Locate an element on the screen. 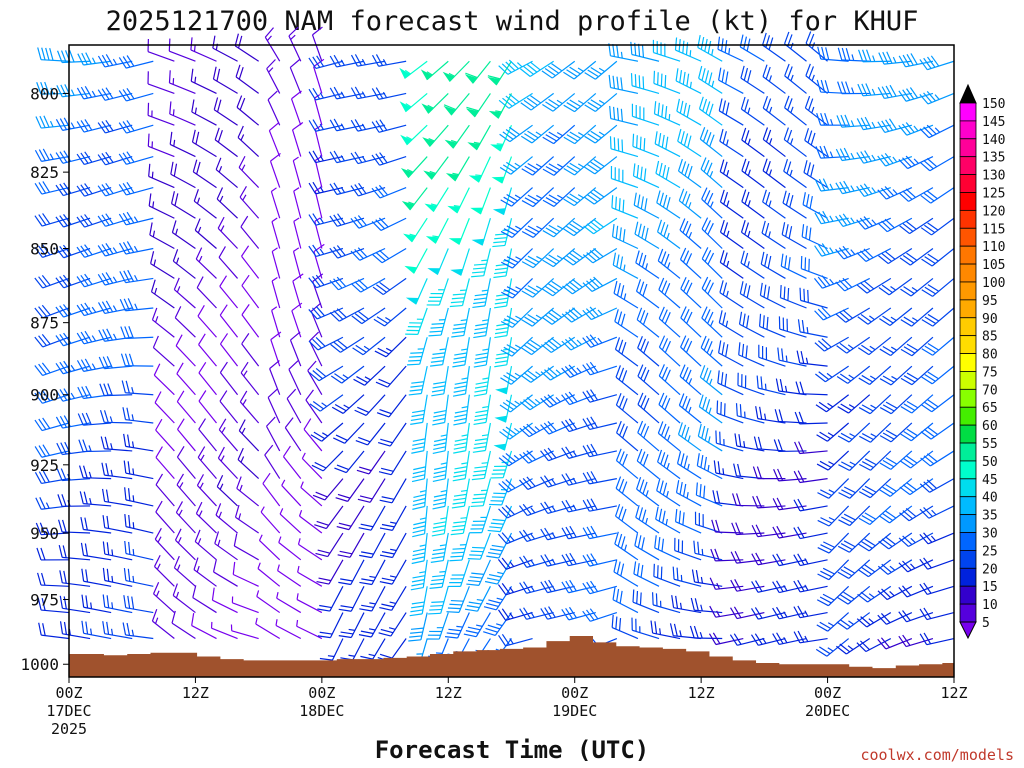  barb-pennant is located at coordinates (406, 140).